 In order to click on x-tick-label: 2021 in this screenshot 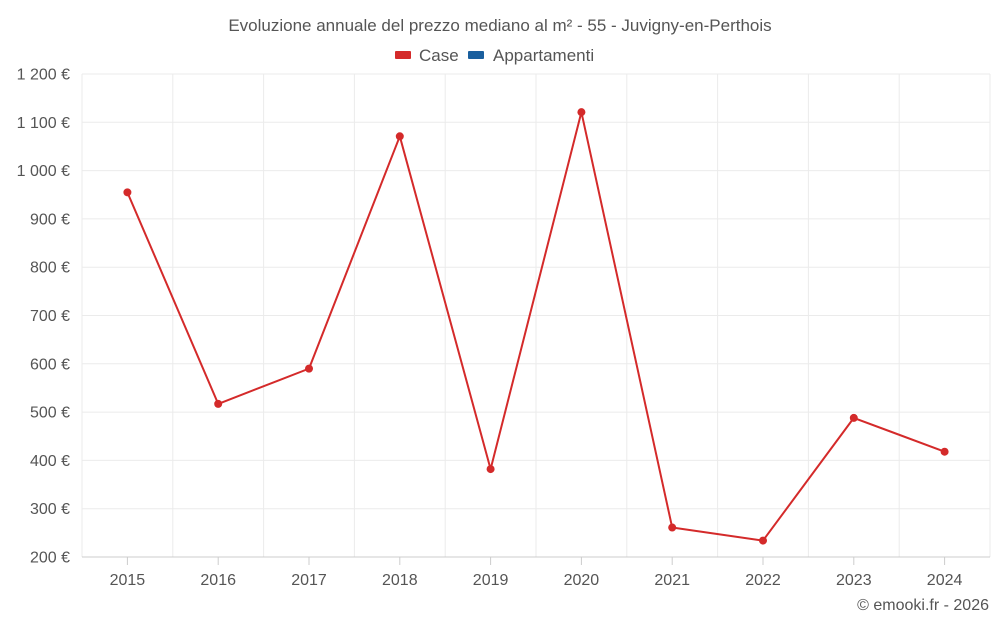, I will do `click(672, 580)`.